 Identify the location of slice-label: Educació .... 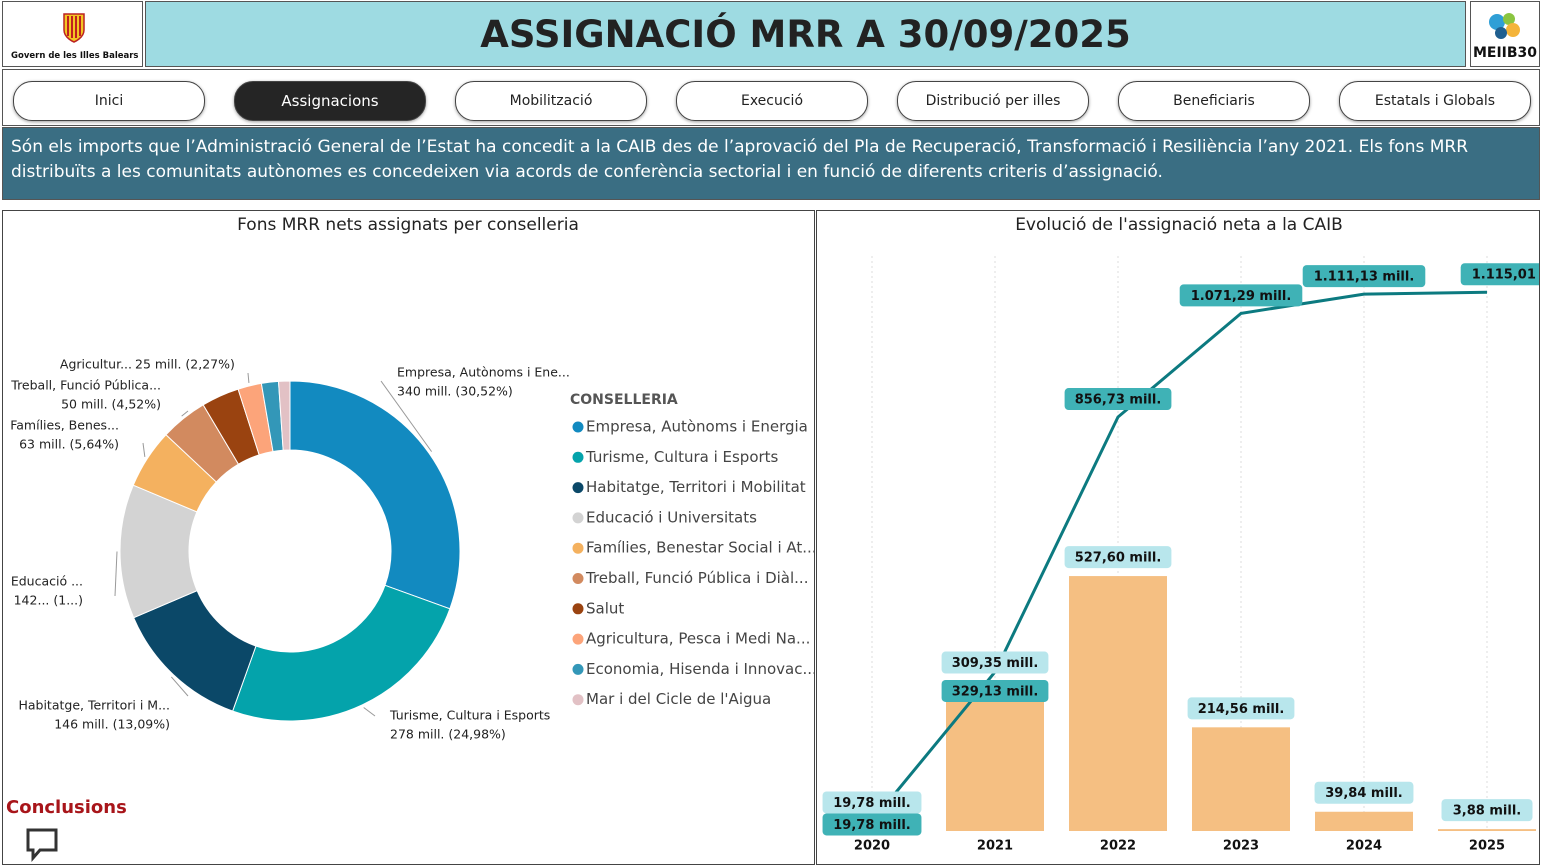
(47, 581).